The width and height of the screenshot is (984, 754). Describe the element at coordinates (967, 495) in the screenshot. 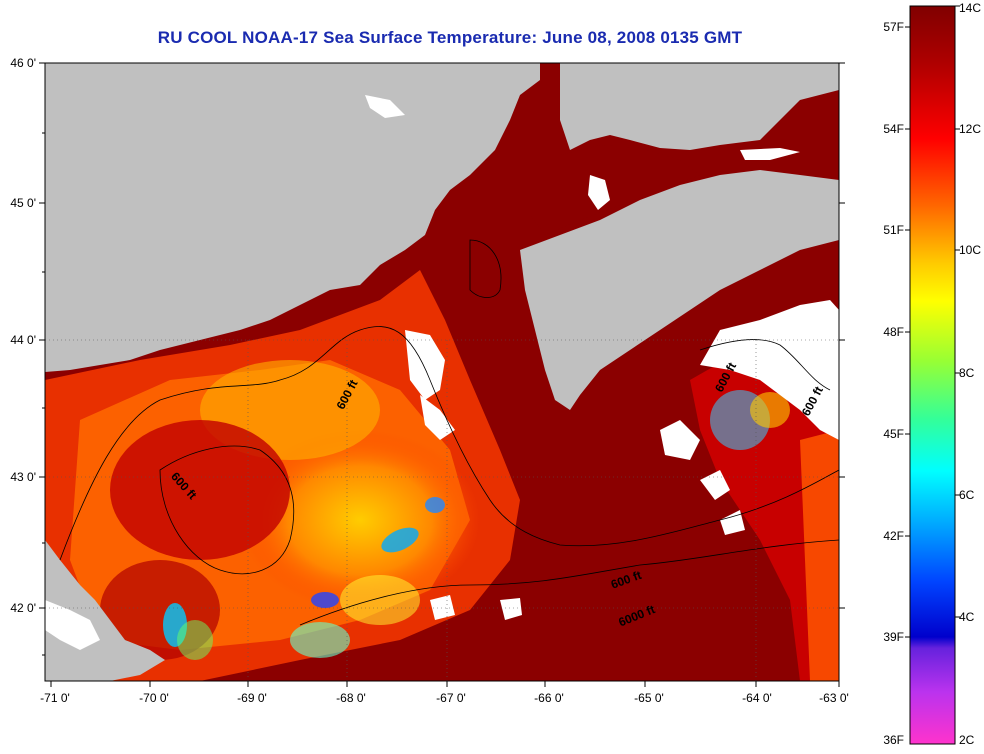

I see `colorbar-c-label: 6C` at that location.